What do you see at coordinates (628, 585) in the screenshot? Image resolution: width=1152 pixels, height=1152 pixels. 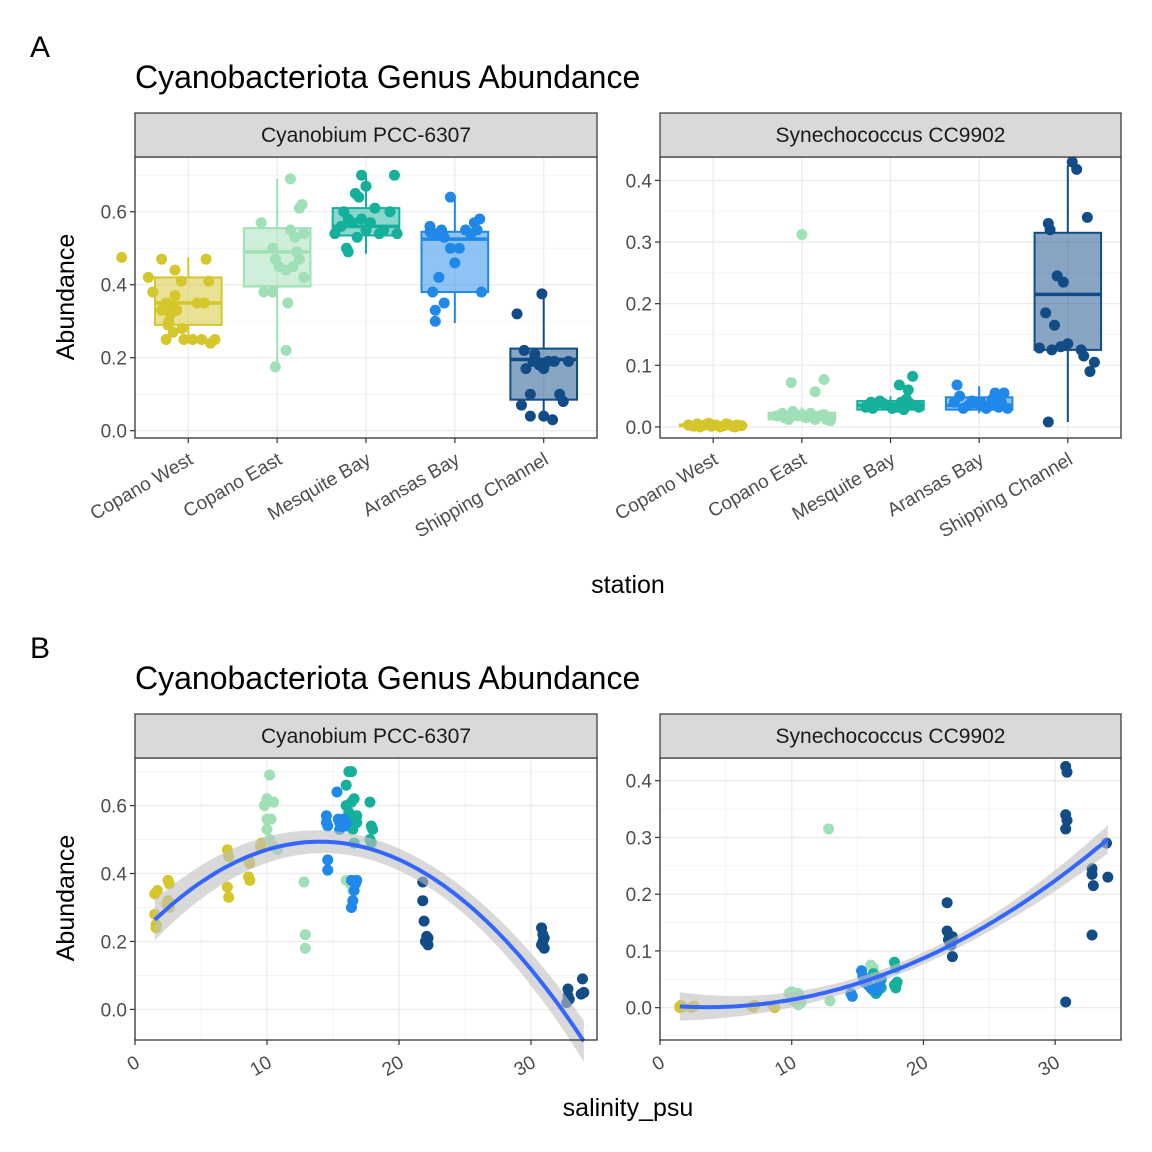 I see `x-axis-title-a: station` at bounding box center [628, 585].